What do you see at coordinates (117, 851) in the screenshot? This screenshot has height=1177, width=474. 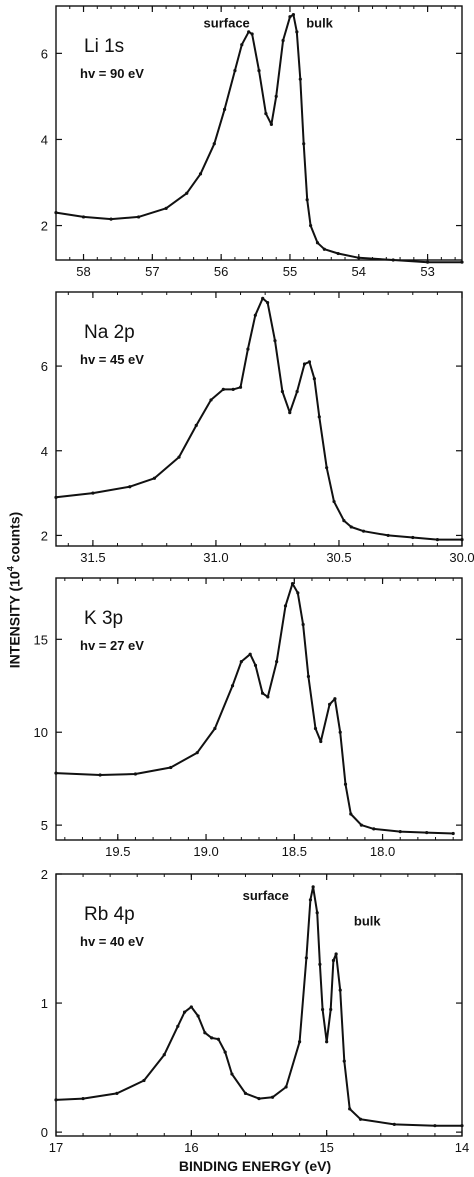 I see `x-tick-label: 19.5` at bounding box center [117, 851].